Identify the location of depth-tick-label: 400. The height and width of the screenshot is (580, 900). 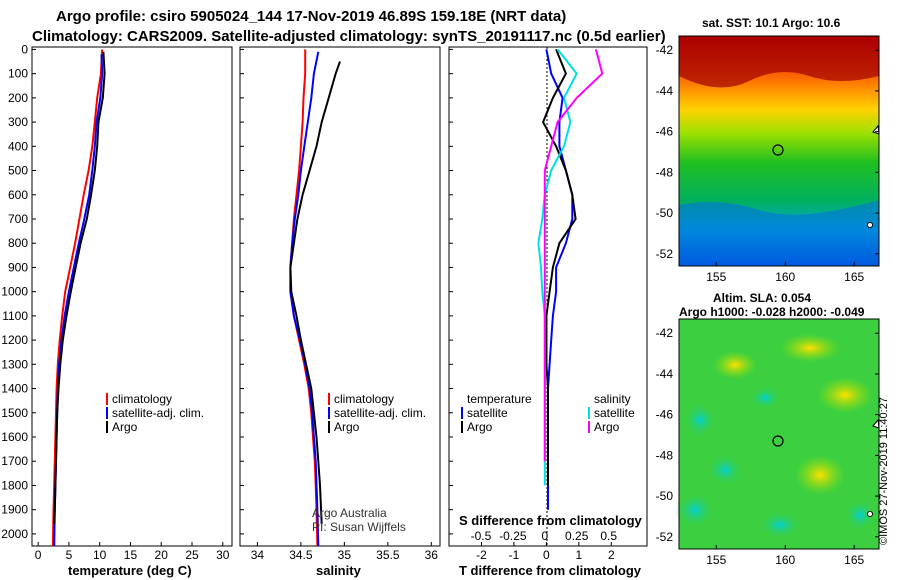
(18, 146).